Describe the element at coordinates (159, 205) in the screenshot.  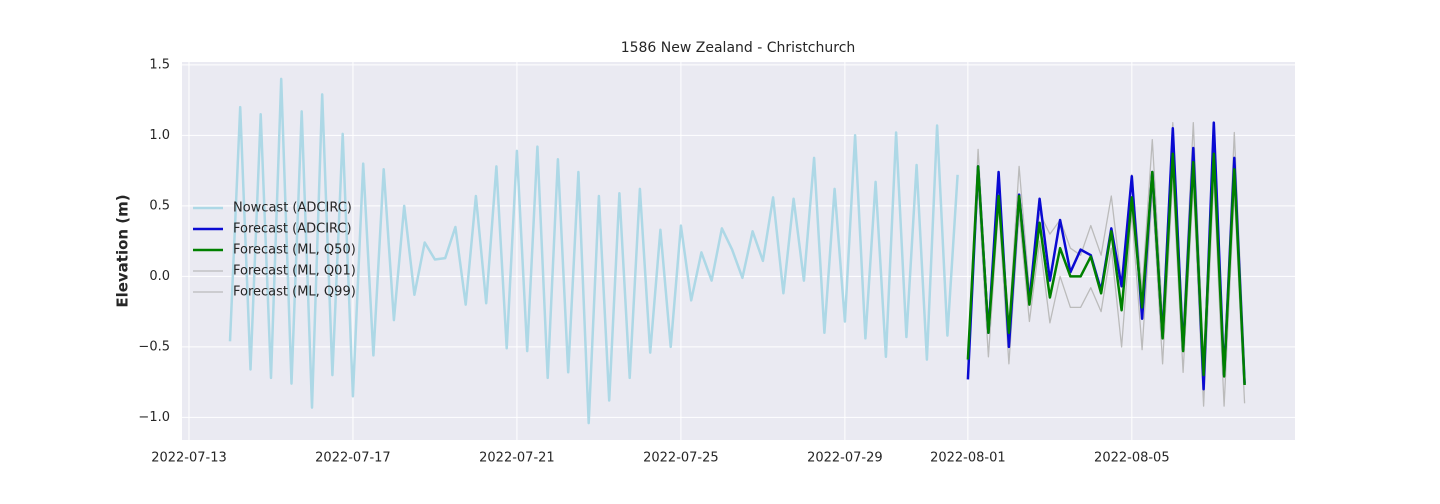
I see `y-tick-label: 0.5` at that location.